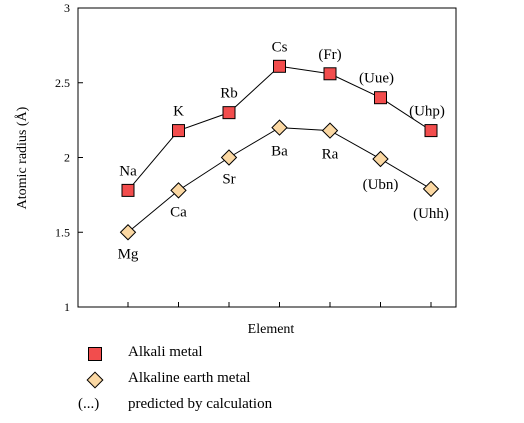 This screenshot has width=524, height=423. What do you see at coordinates (280, 47) in the screenshot?
I see `point-label: Cs` at bounding box center [280, 47].